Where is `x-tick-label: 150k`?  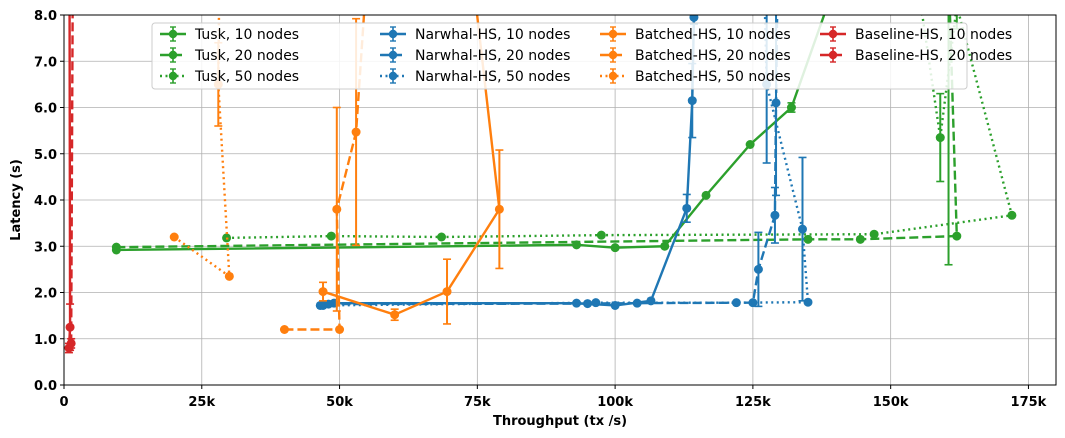 x-tick-label: 150k is located at coordinates (891, 402).